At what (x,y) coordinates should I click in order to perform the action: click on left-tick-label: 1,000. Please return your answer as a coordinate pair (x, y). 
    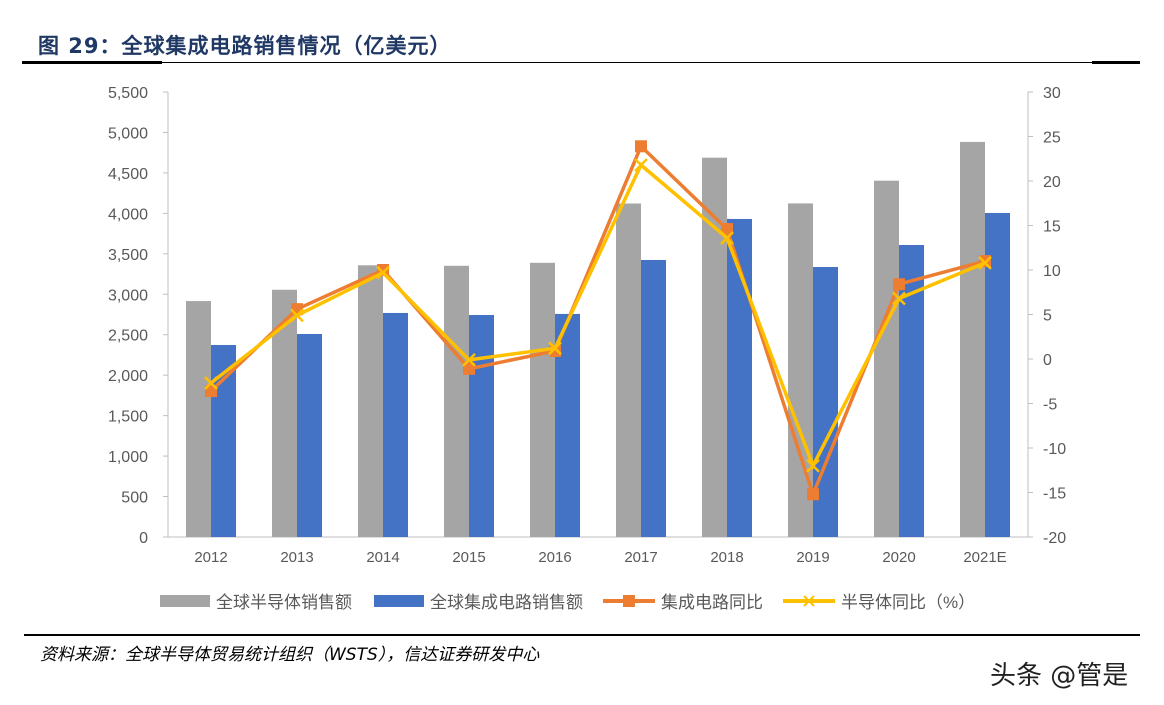
    Looking at the image, I should click on (128, 457).